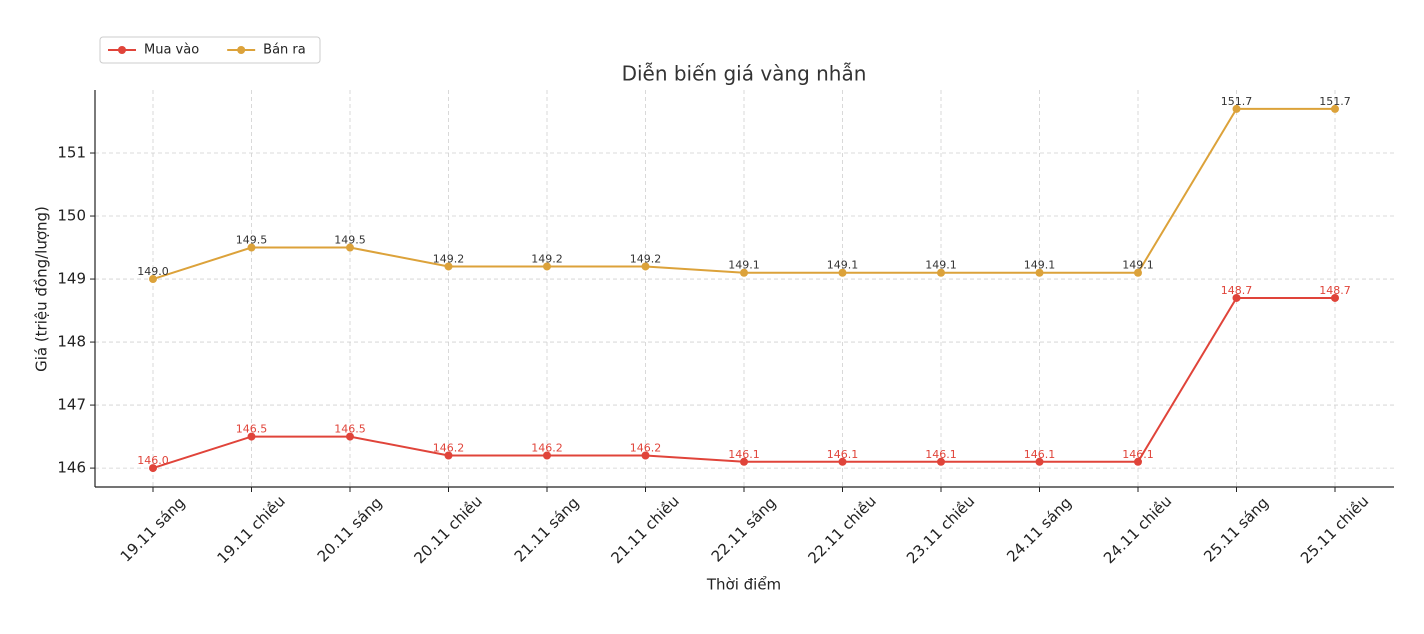  Describe the element at coordinates (71, 153) in the screenshot. I see `y-tick-label: 151` at that location.